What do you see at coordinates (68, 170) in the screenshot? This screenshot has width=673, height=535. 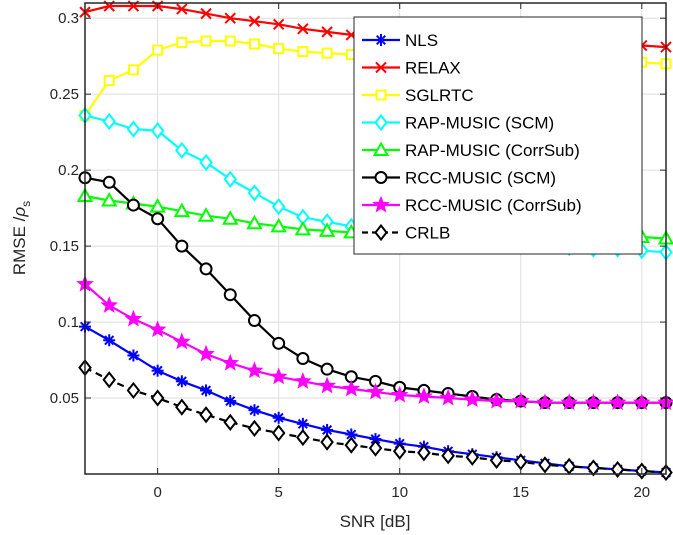 I see `y-tick-label: 0.2` at bounding box center [68, 170].